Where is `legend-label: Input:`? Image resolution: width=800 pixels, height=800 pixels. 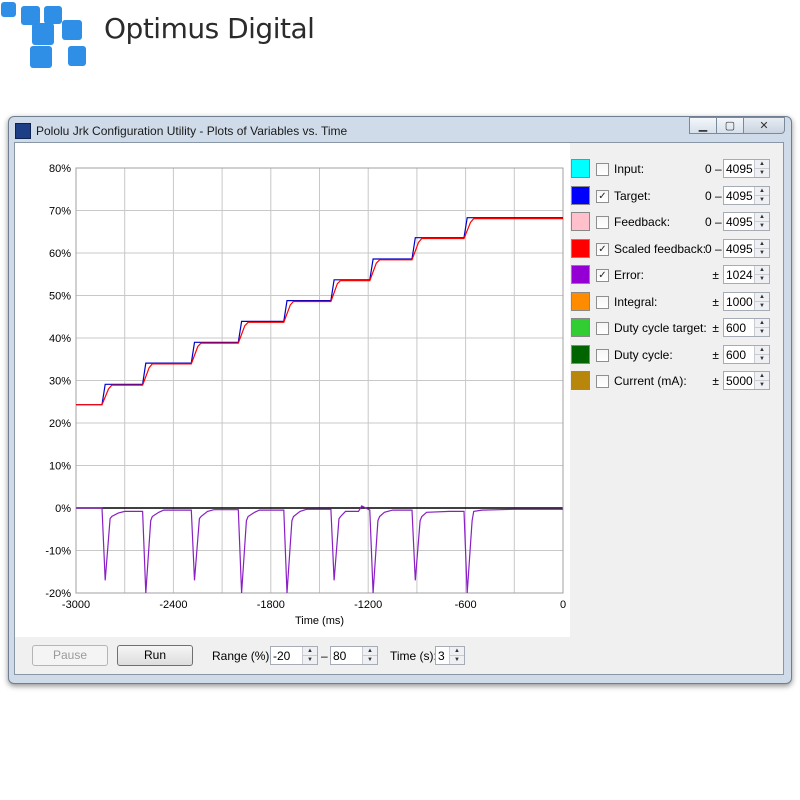
legend-label: Input: is located at coordinates (629, 169).